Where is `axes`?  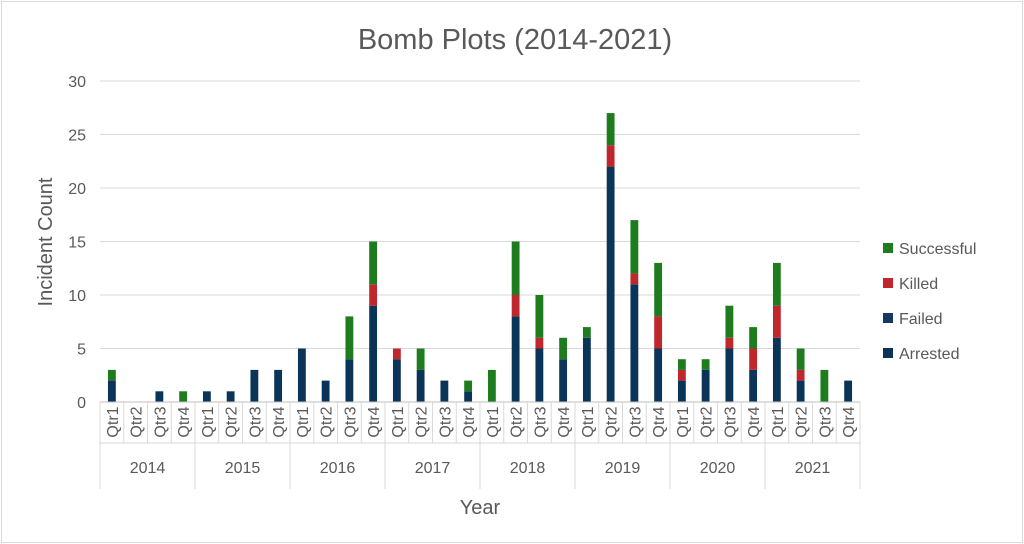 axes is located at coordinates (480, 445).